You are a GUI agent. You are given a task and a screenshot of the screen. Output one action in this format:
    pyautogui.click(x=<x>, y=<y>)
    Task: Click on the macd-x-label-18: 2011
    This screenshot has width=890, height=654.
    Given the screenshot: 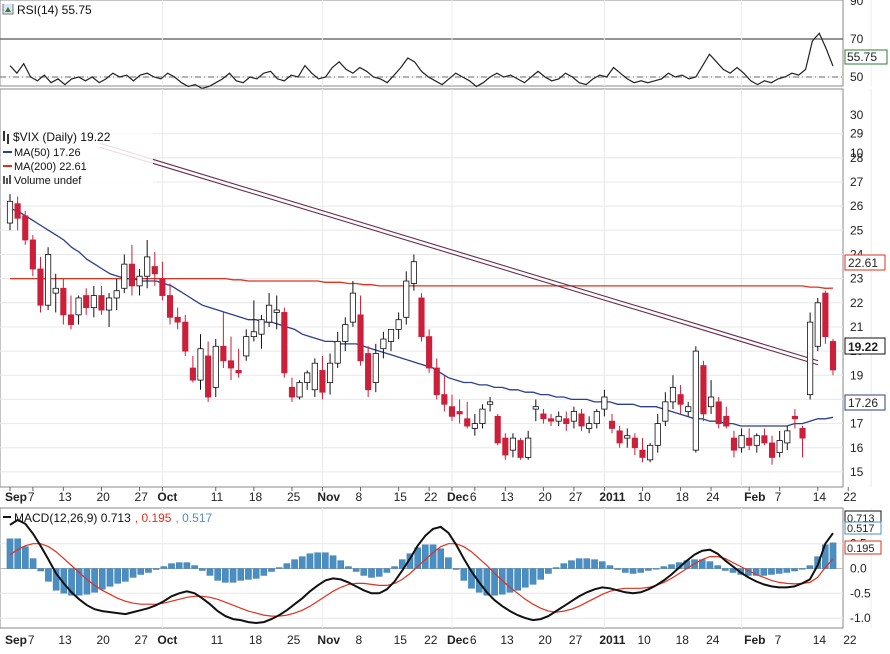 What is the action you would take?
    pyautogui.click(x=612, y=640)
    